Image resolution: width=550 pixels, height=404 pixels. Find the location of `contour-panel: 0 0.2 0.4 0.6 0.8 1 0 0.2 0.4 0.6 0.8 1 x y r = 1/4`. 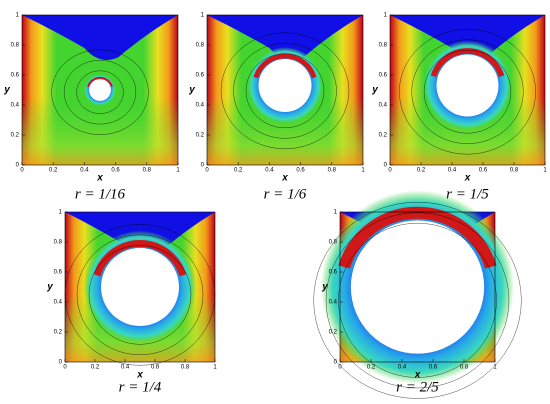

contour-panel: 0 0.2 0.4 0.6 0.8 1 0 0.2 0.4 0.6 0.8 1 x y r = 1/4 is located at coordinates (131, 303).